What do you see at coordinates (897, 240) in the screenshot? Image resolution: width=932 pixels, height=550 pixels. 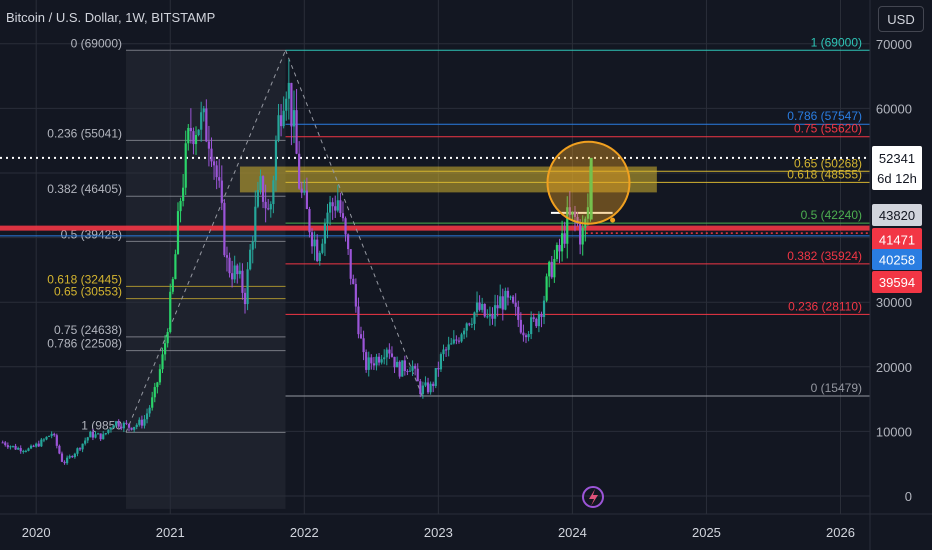 I see `price-label: 41471` at bounding box center [897, 240].